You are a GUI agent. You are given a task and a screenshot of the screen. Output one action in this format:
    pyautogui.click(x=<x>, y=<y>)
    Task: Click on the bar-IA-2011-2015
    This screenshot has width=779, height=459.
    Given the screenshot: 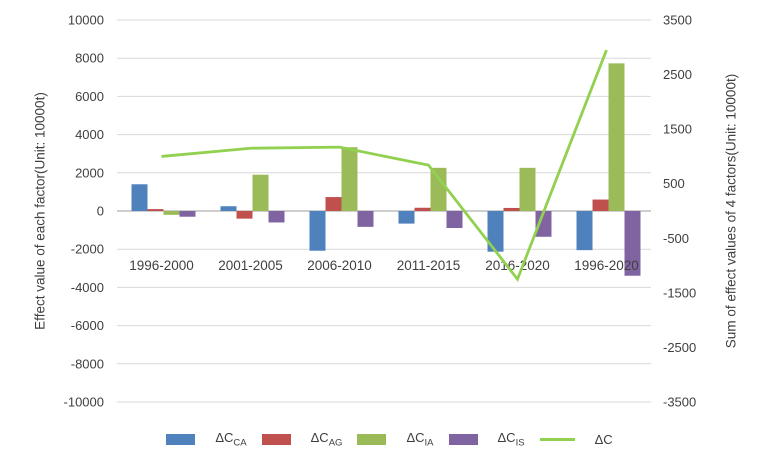 What is the action you would take?
    pyautogui.click(x=438, y=189)
    